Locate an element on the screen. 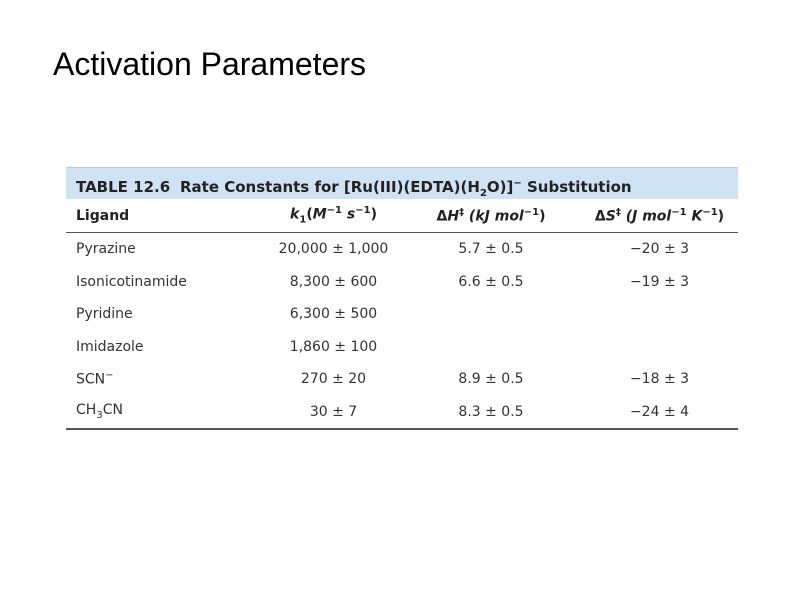  cell-delta-h: 8.3 ± 0.5 is located at coordinates (491, 412).